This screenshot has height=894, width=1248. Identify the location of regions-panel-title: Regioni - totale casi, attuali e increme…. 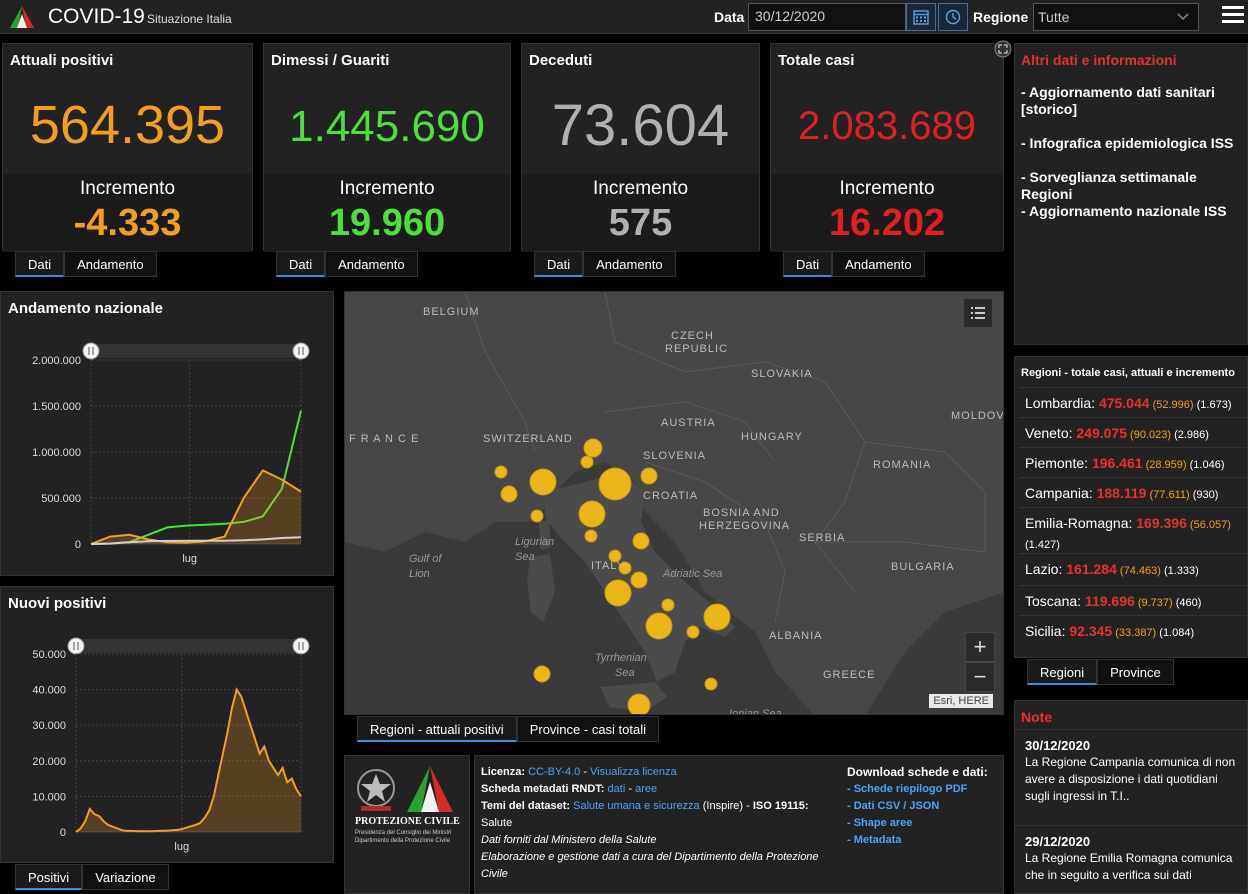
(1128, 373).